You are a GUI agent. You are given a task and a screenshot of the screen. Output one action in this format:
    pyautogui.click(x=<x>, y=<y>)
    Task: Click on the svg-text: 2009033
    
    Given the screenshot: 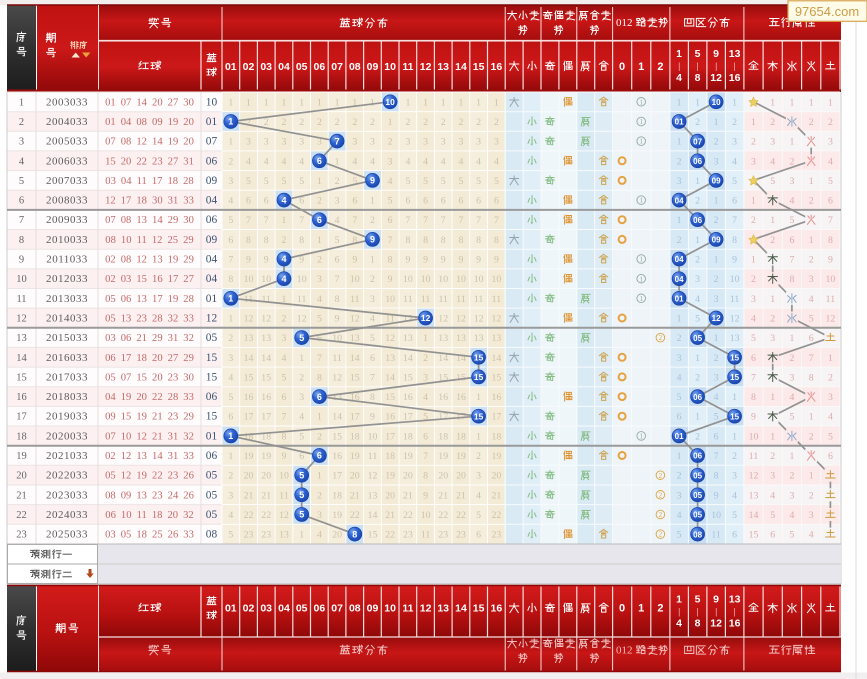 What is the action you would take?
    pyautogui.click(x=67, y=220)
    